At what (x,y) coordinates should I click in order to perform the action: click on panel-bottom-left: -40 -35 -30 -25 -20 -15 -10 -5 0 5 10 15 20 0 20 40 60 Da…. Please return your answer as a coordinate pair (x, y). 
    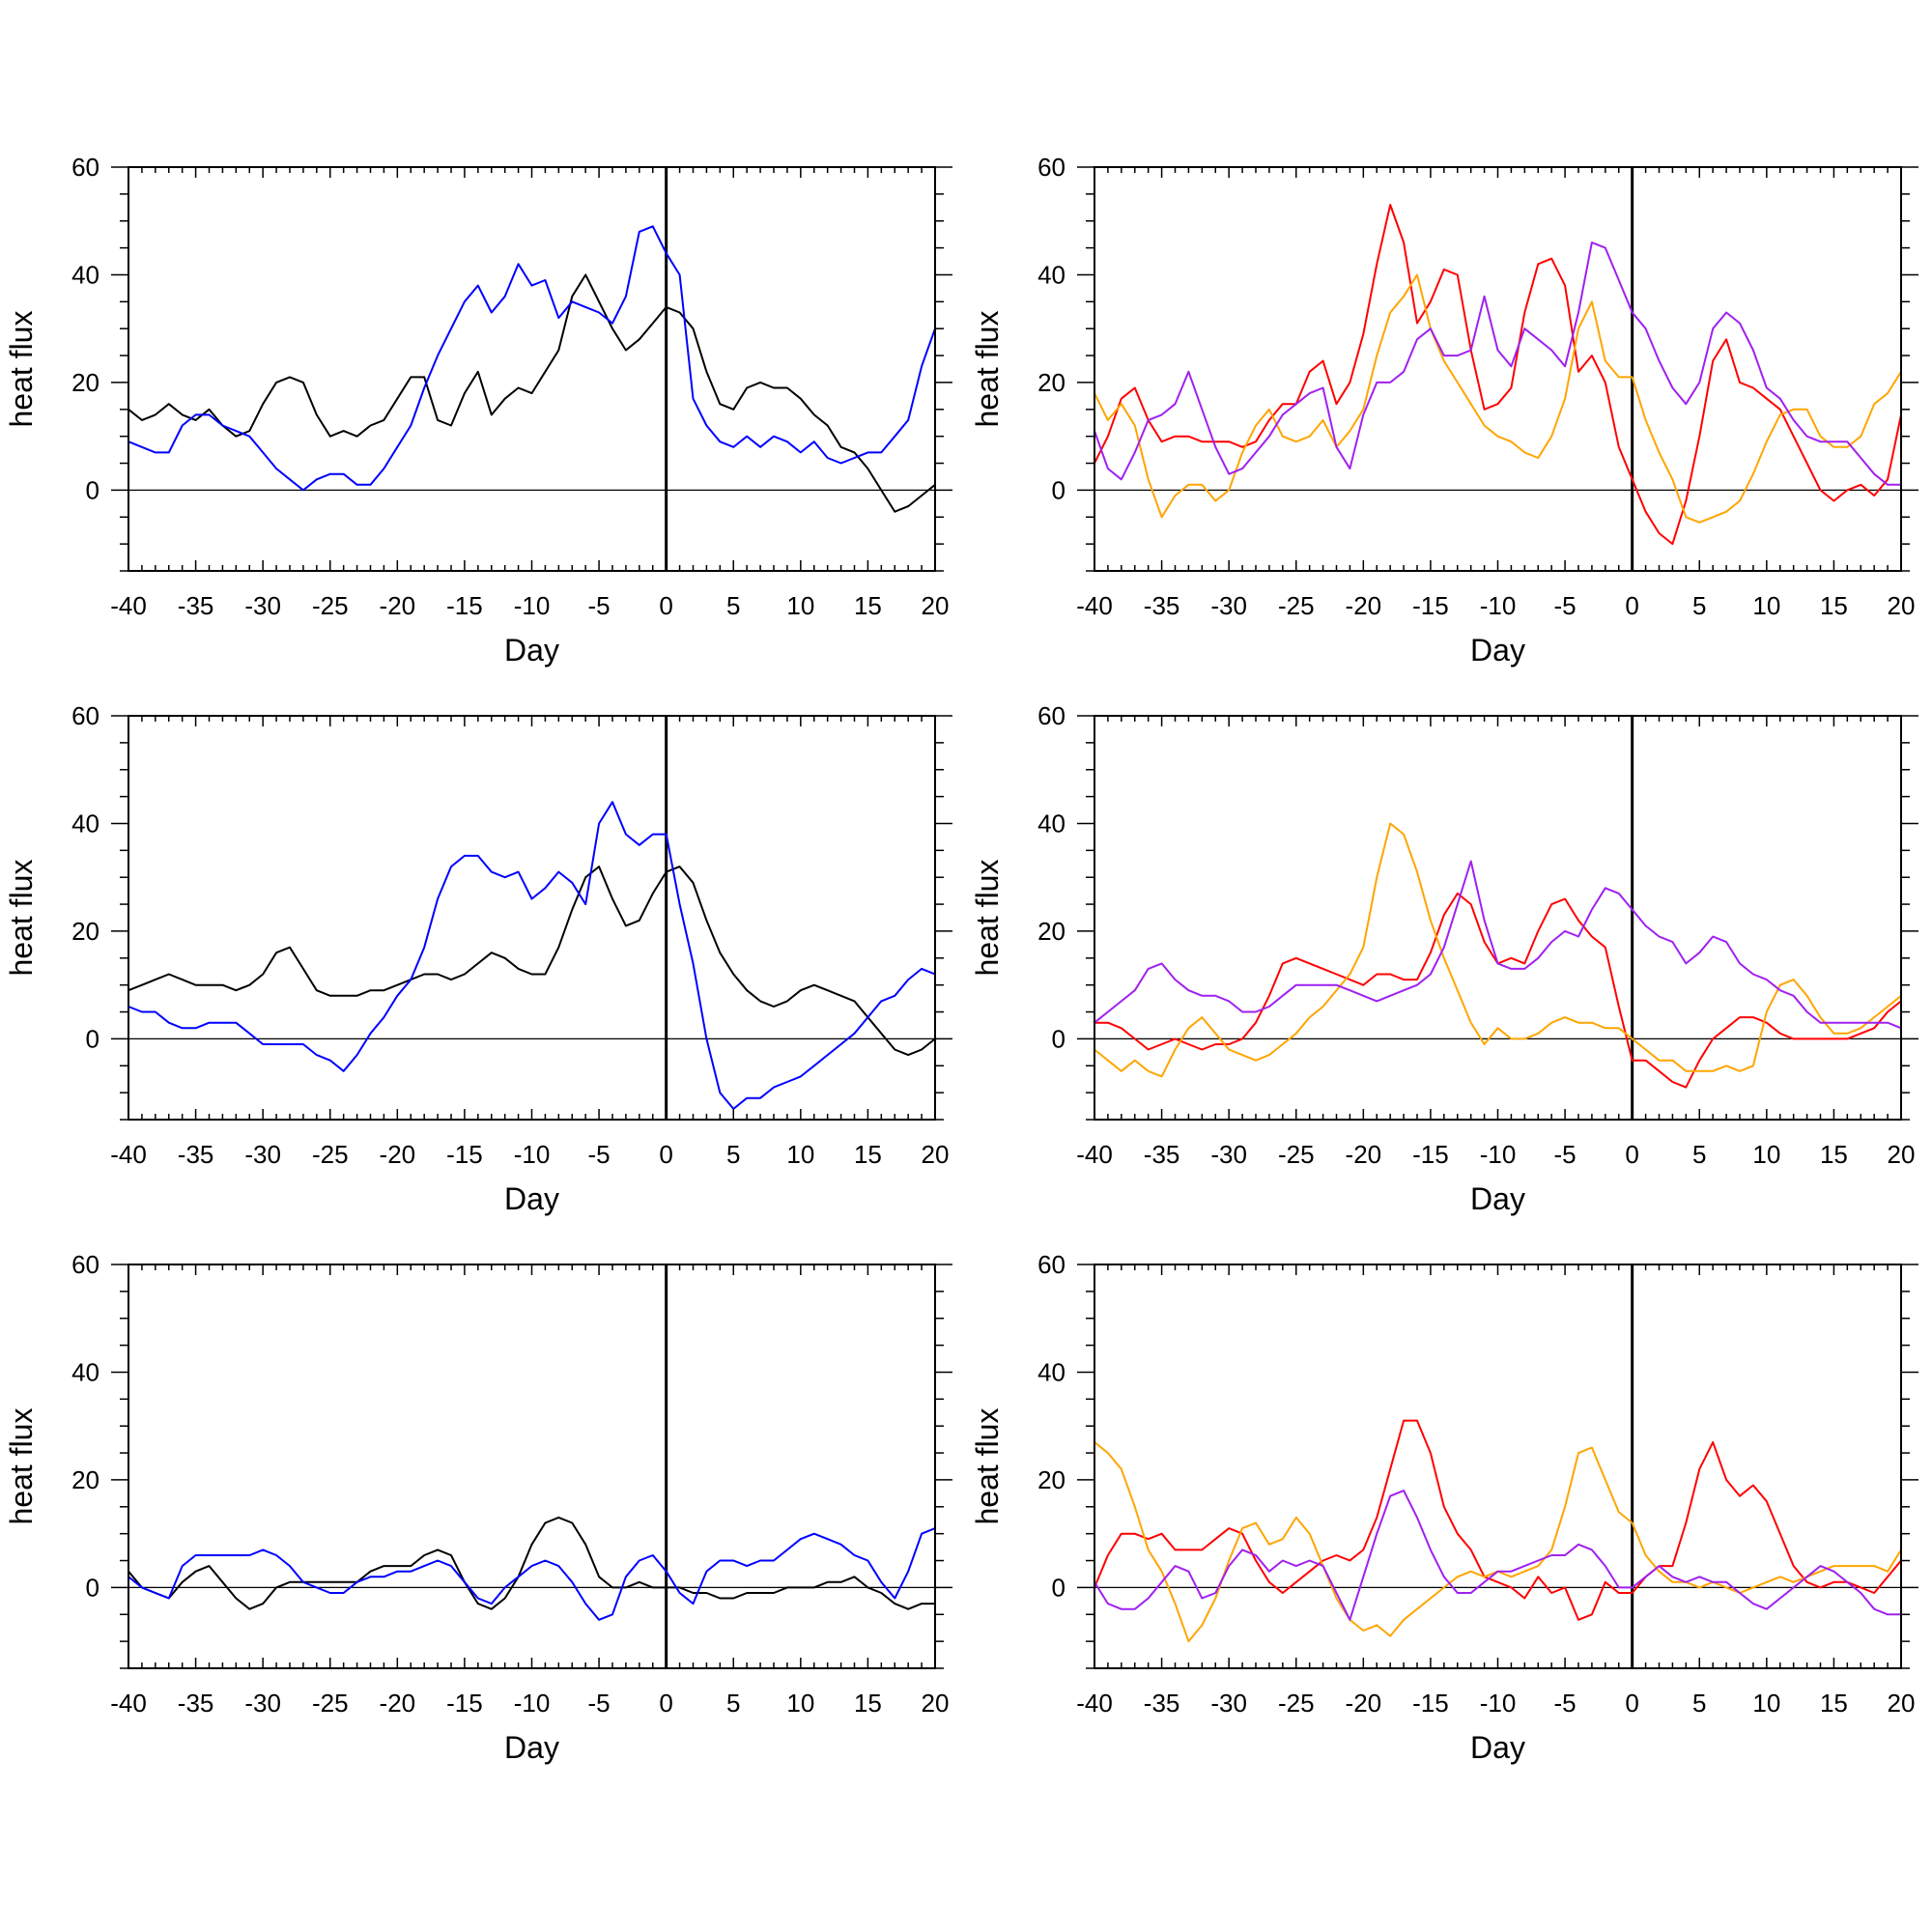
    Looking at the image, I should click on (478, 1507).